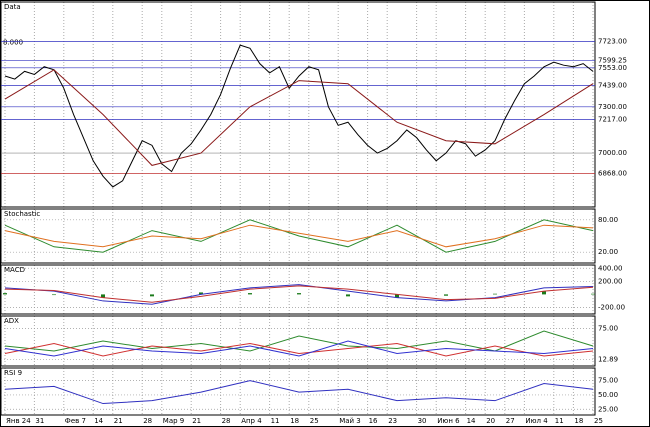 Image resolution: width=650 pixels, height=427 pixels. What do you see at coordinates (612, 173) in the screenshot?
I see `y-tick-label: 6868.00` at bounding box center [612, 173].